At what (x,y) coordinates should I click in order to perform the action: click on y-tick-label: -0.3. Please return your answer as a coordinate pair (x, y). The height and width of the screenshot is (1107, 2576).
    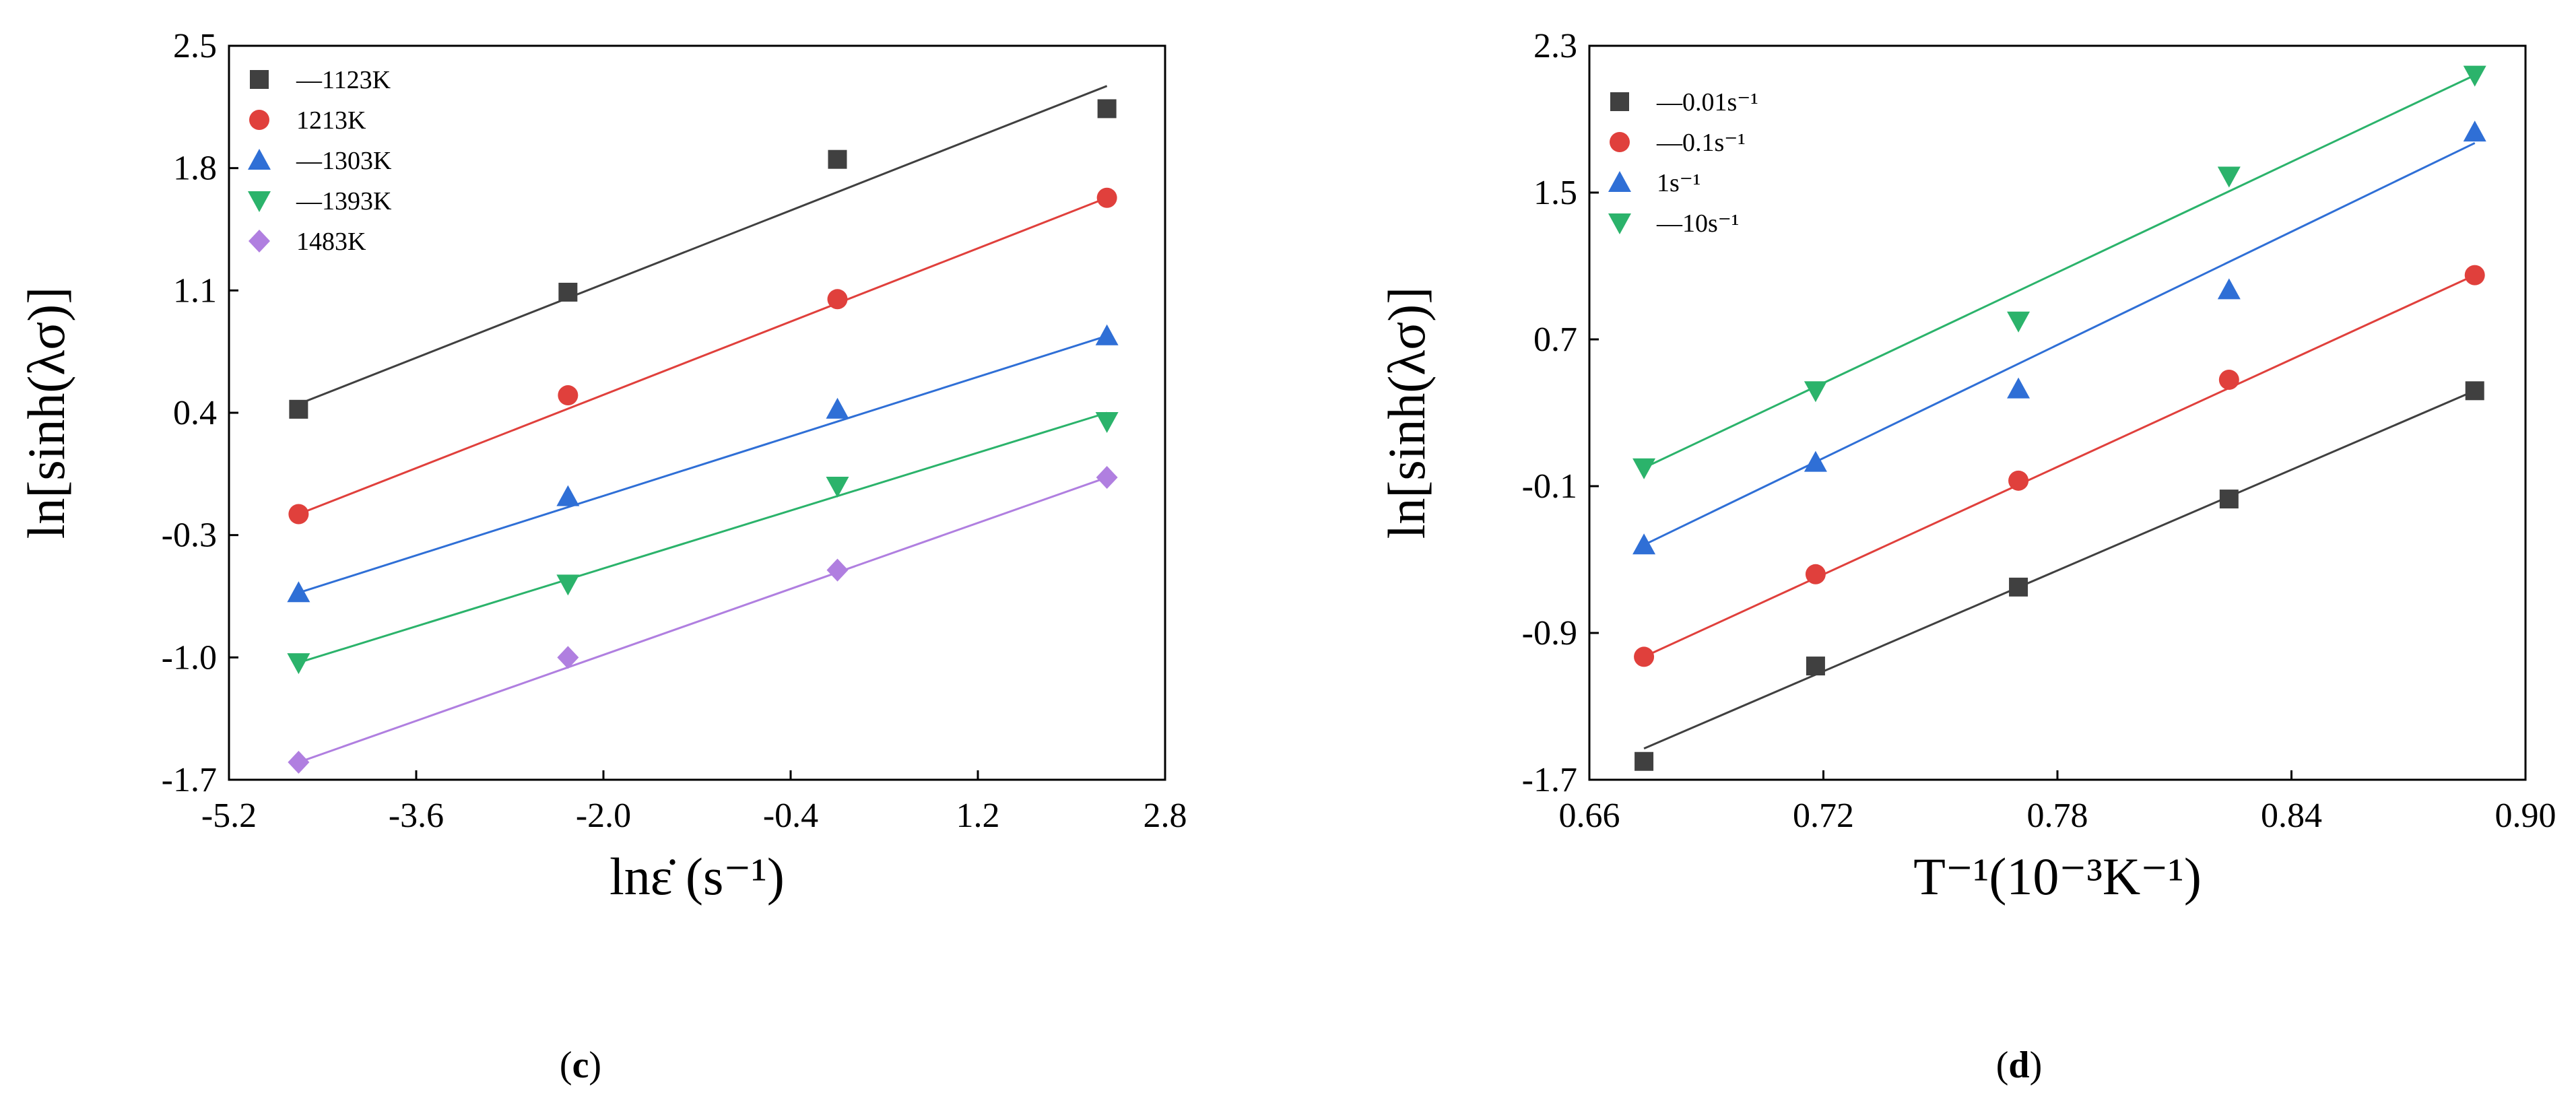
    Looking at the image, I should click on (189, 536).